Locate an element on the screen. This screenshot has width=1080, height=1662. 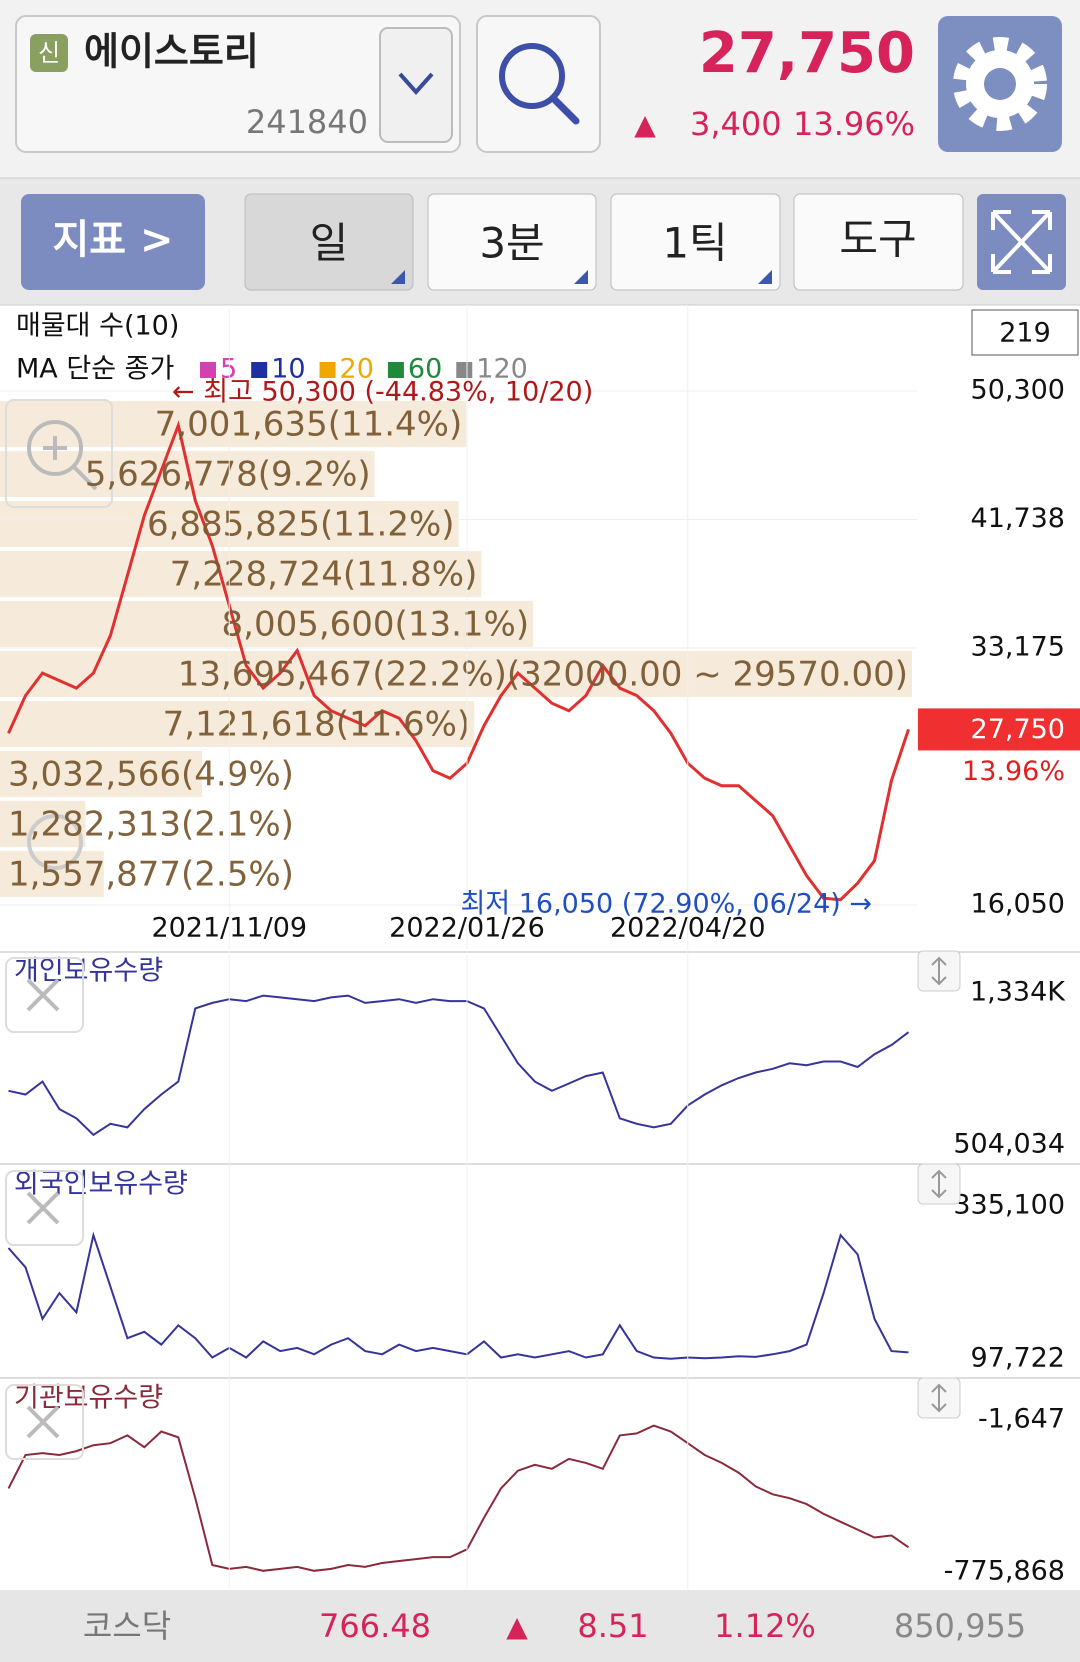
market-arrow: ▲ is located at coordinates (517, 1626).